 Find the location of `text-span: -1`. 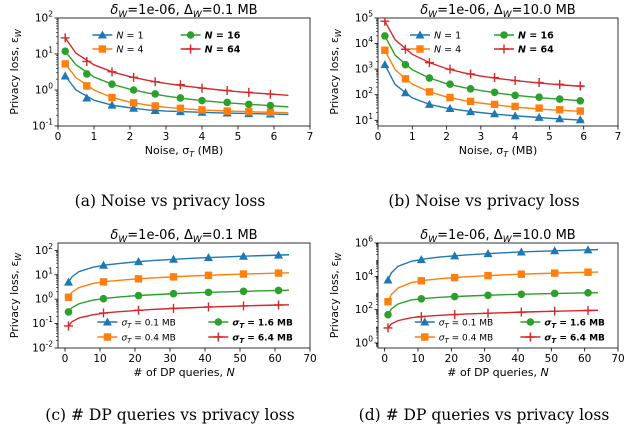

text-span: -1 is located at coordinates (50, 319).